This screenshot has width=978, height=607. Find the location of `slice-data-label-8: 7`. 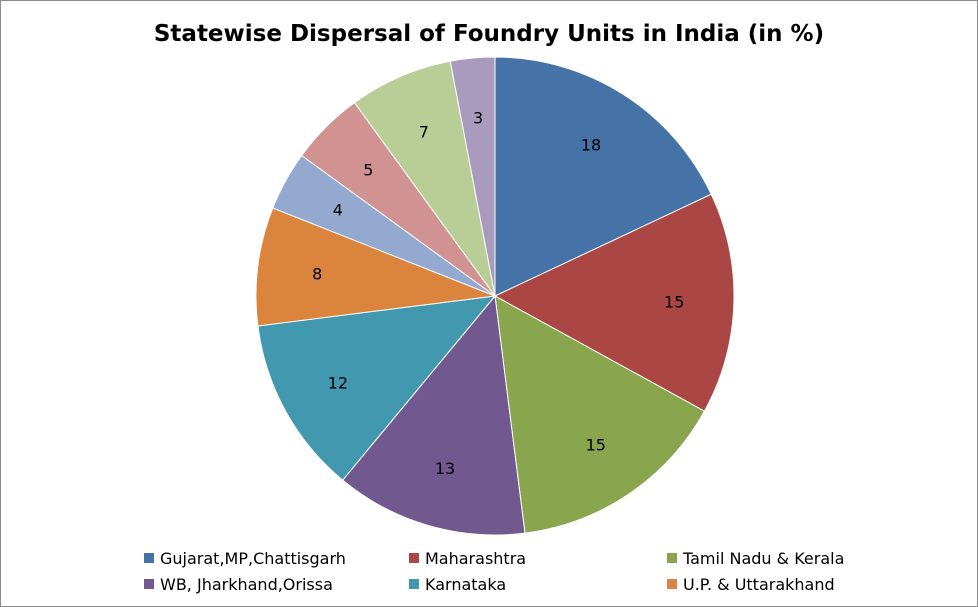

slice-data-label-8: 7 is located at coordinates (424, 132).